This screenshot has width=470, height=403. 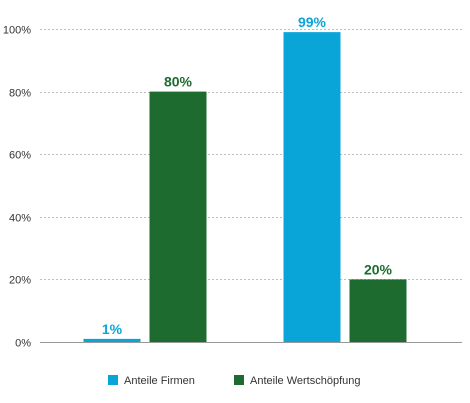 What do you see at coordinates (20, 156) in the screenshot?
I see `y-tick-label: 60%` at bounding box center [20, 156].